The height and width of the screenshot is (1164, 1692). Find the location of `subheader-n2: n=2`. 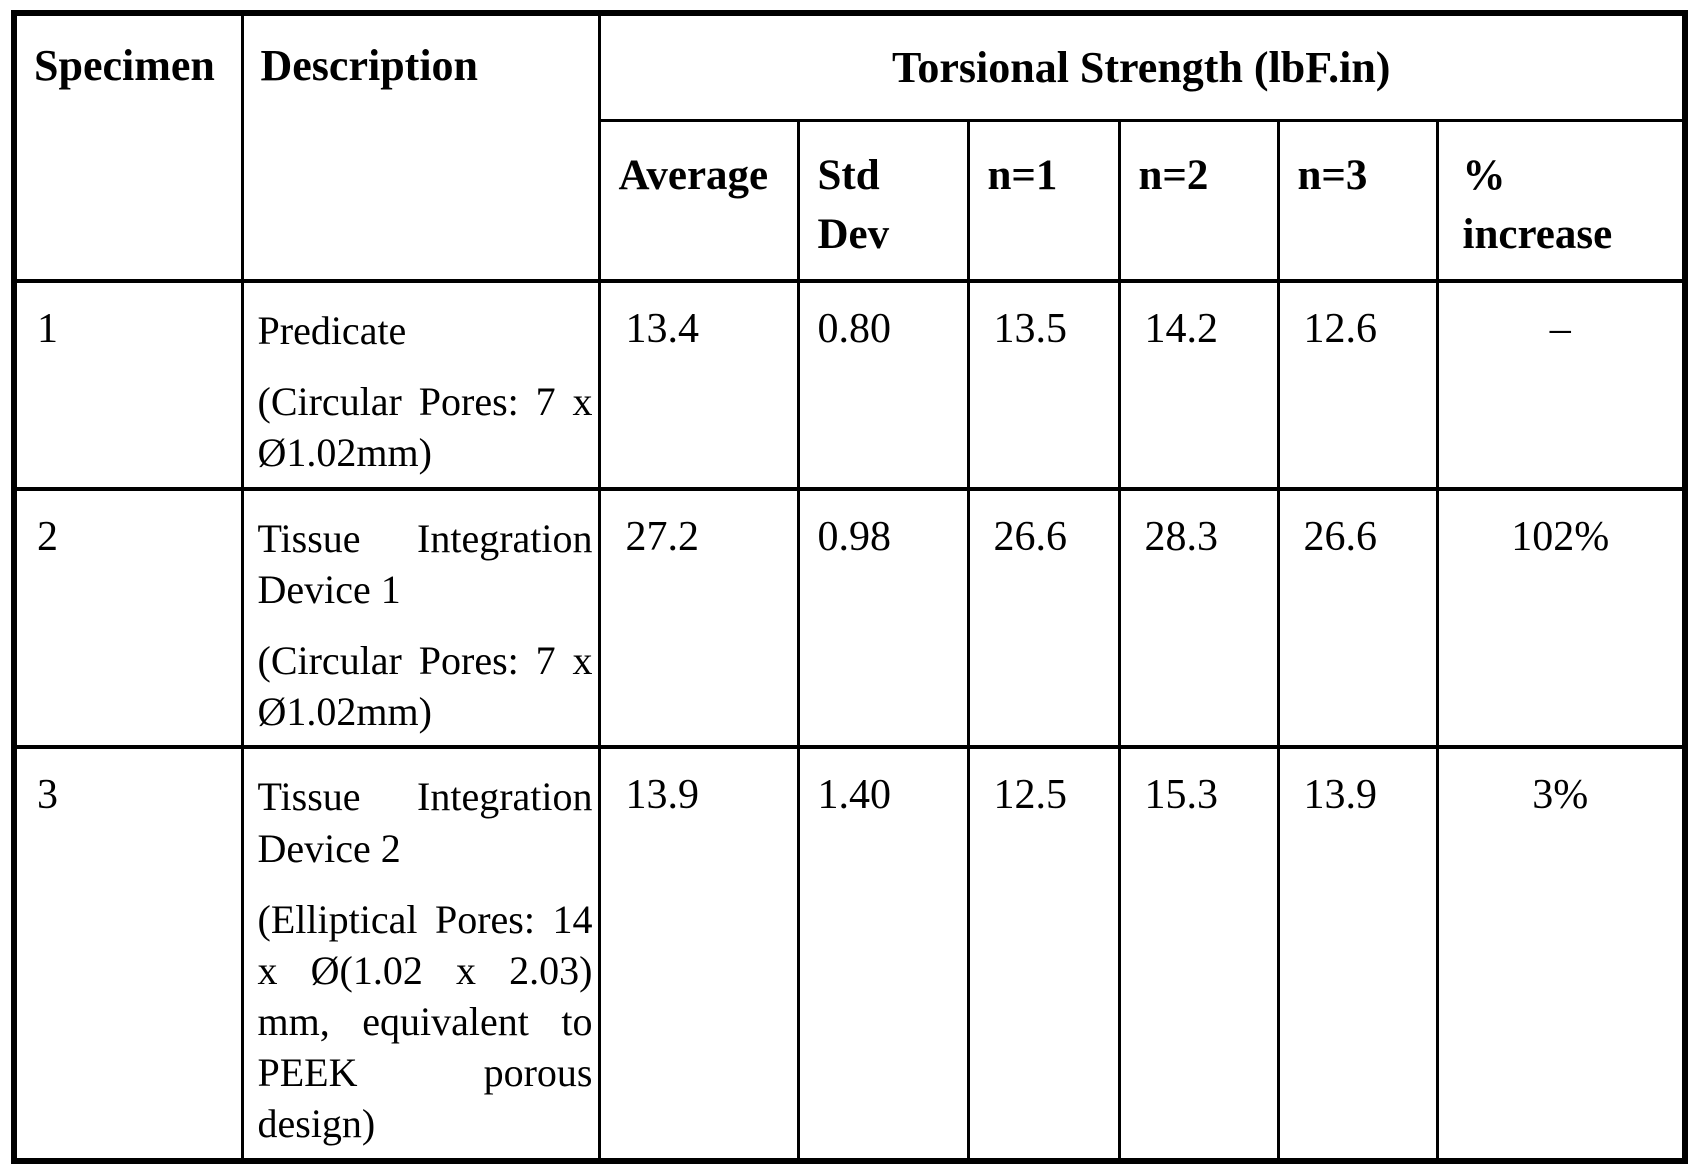

subheader-n2: n=2 is located at coordinates (1198, 200).